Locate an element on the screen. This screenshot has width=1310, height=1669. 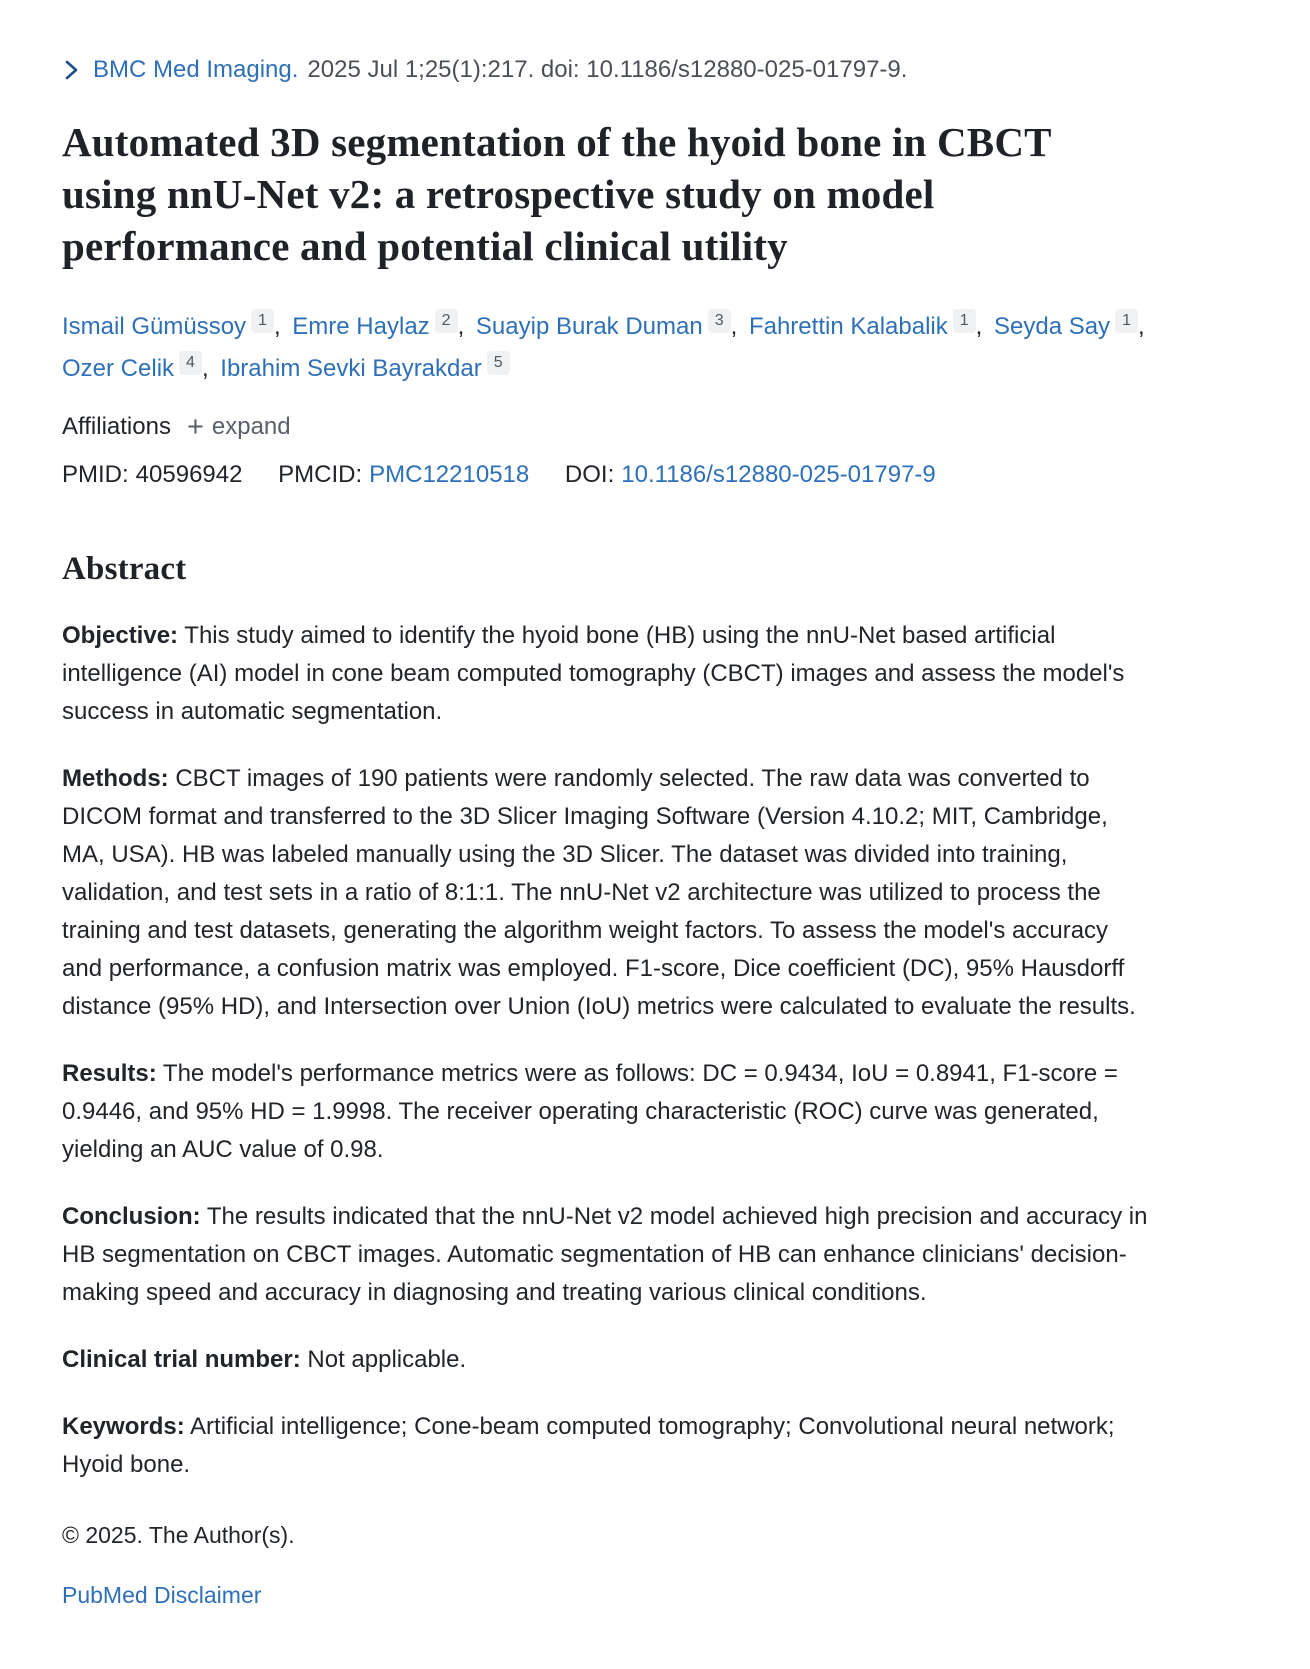
author: Ozer Celik 4, is located at coordinates (138, 366).